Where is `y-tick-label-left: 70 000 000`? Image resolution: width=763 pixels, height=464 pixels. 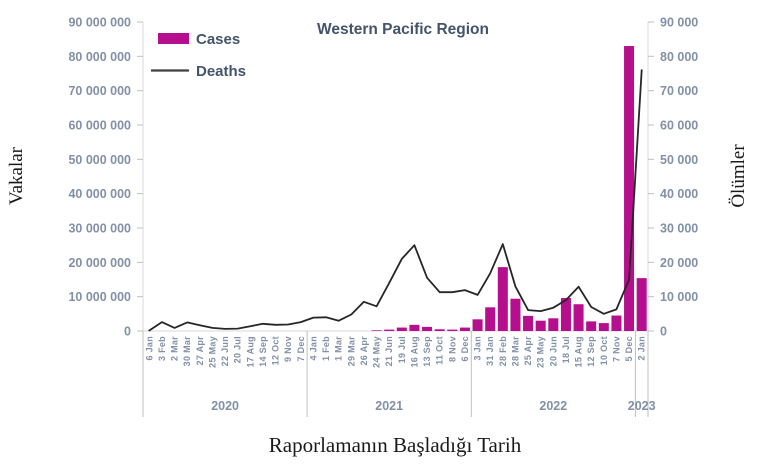 y-tick-label-left: 70 000 000 is located at coordinates (99, 91).